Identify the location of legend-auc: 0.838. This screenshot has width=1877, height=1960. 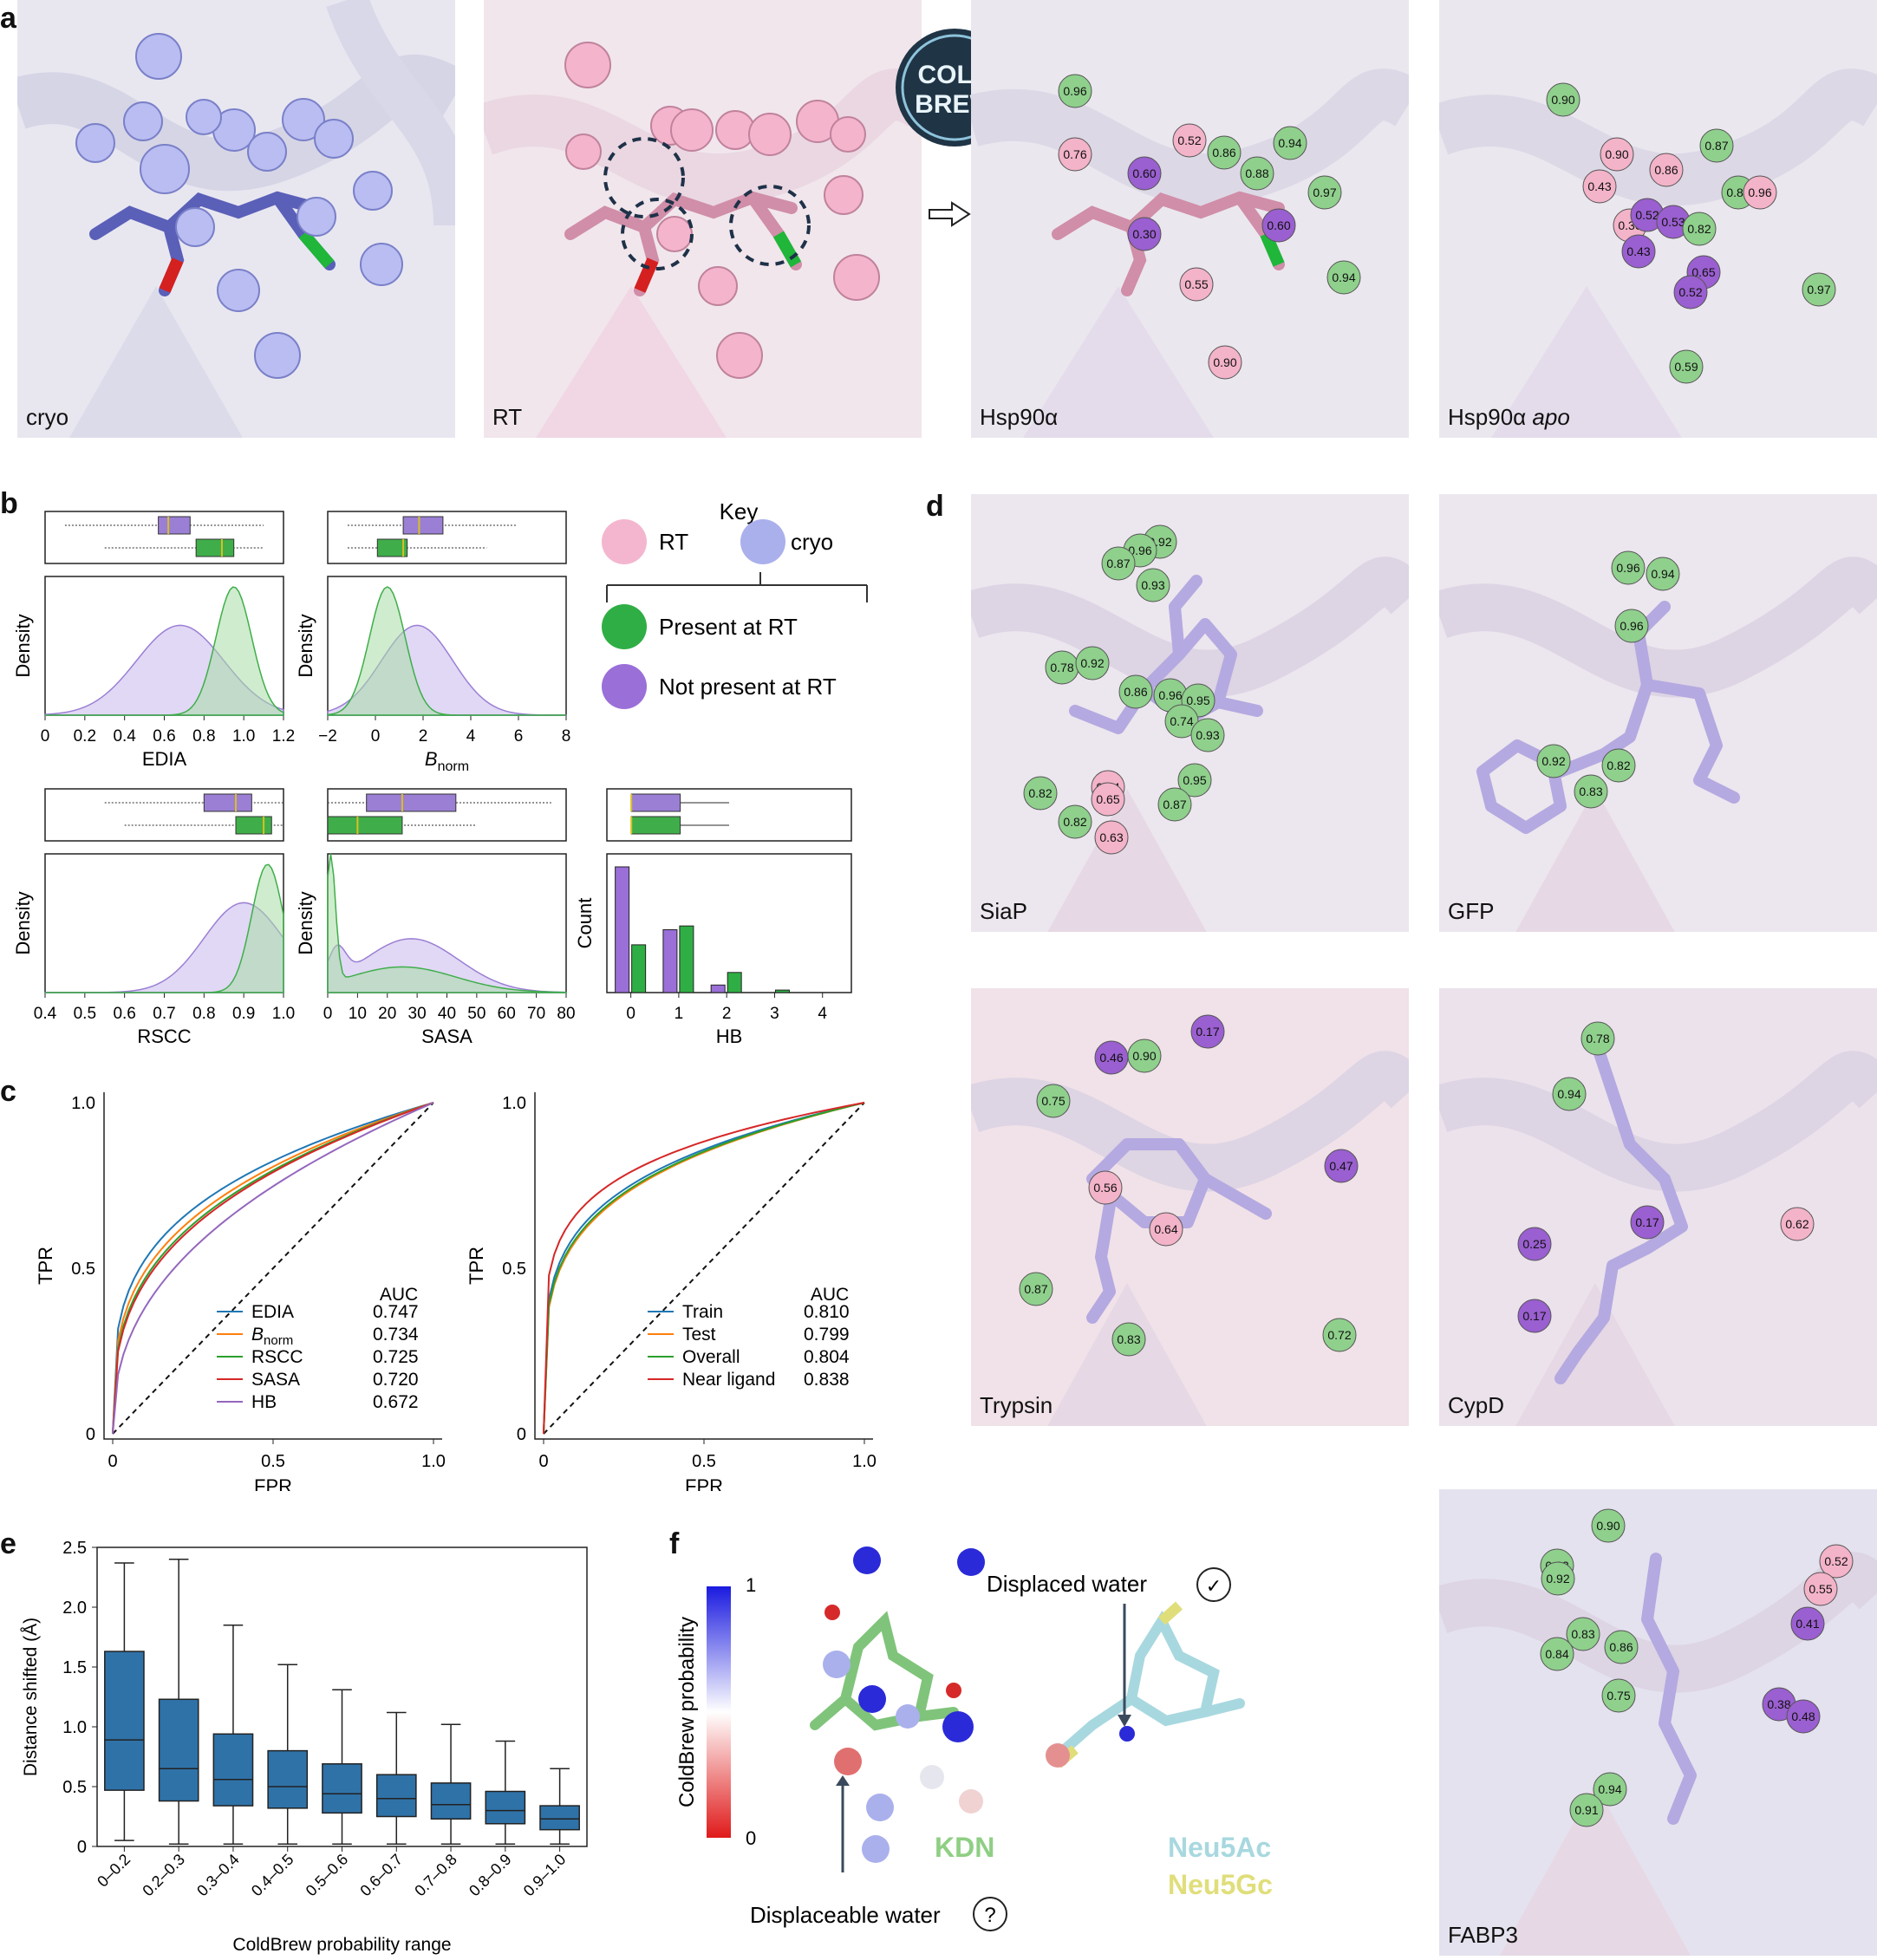
(827, 1380).